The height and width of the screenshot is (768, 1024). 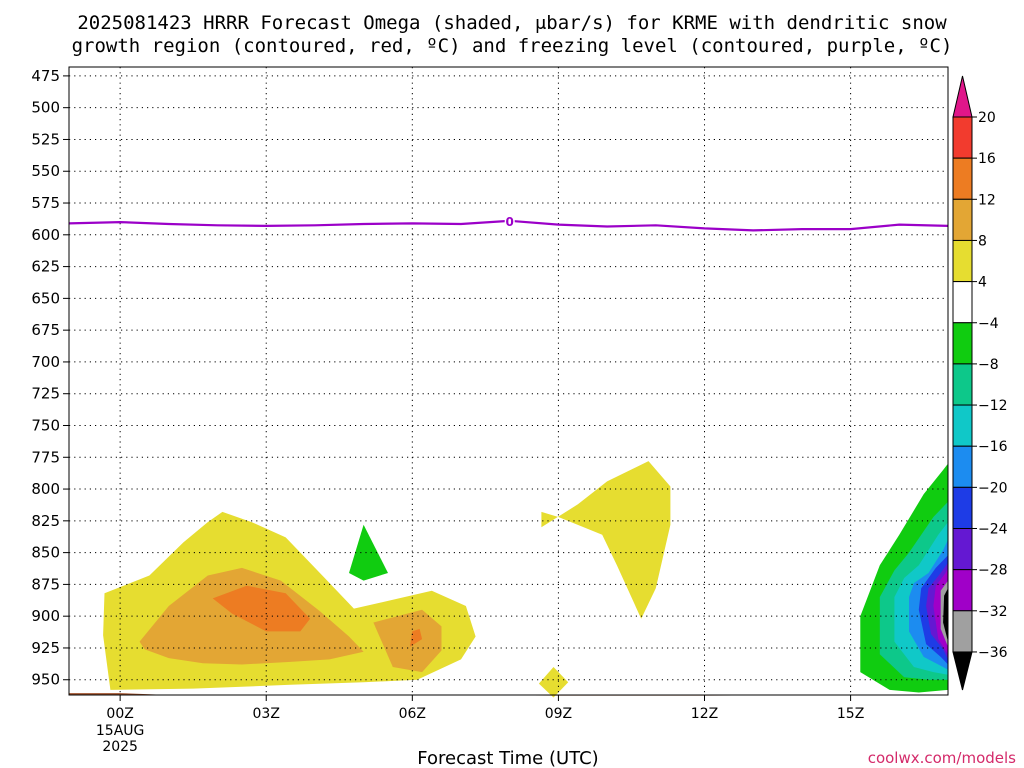 What do you see at coordinates (45, 457) in the screenshot?
I see `y-tick-label-775: 775` at bounding box center [45, 457].